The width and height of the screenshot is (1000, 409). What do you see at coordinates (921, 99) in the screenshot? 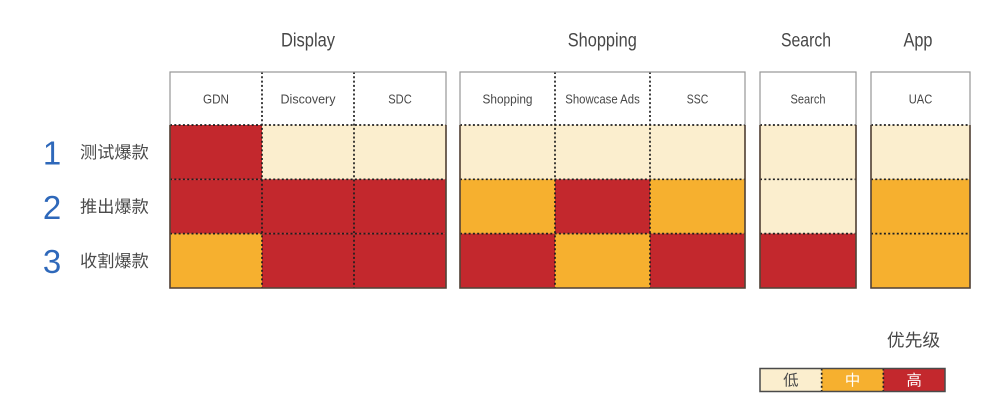
I see `svg-text: UAC` at bounding box center [921, 99].